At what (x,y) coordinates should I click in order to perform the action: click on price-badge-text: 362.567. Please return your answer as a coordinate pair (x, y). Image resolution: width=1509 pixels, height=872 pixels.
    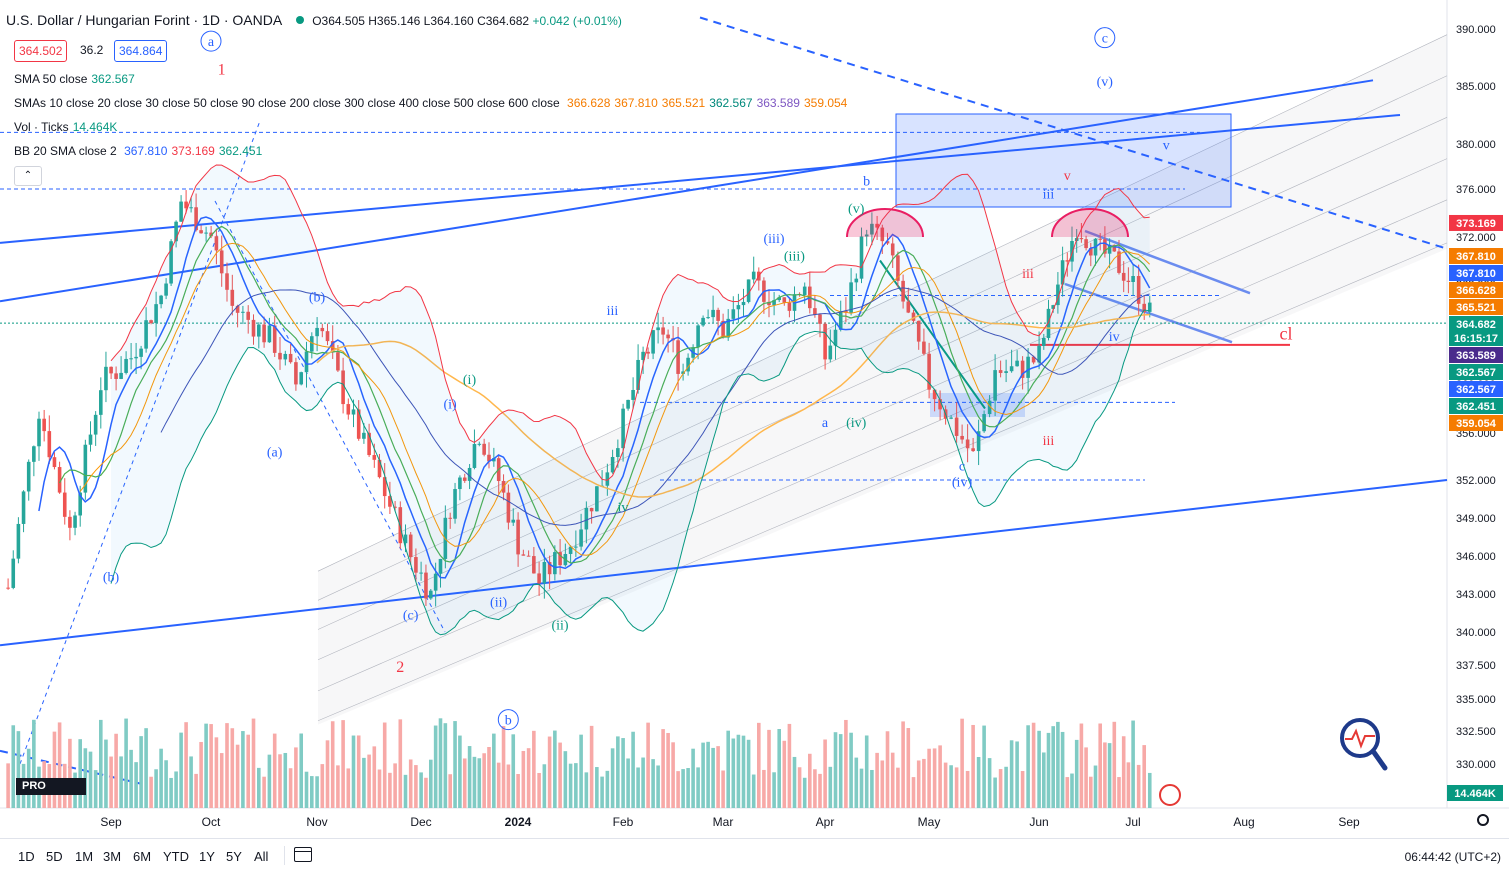
    Looking at the image, I should click on (1476, 390).